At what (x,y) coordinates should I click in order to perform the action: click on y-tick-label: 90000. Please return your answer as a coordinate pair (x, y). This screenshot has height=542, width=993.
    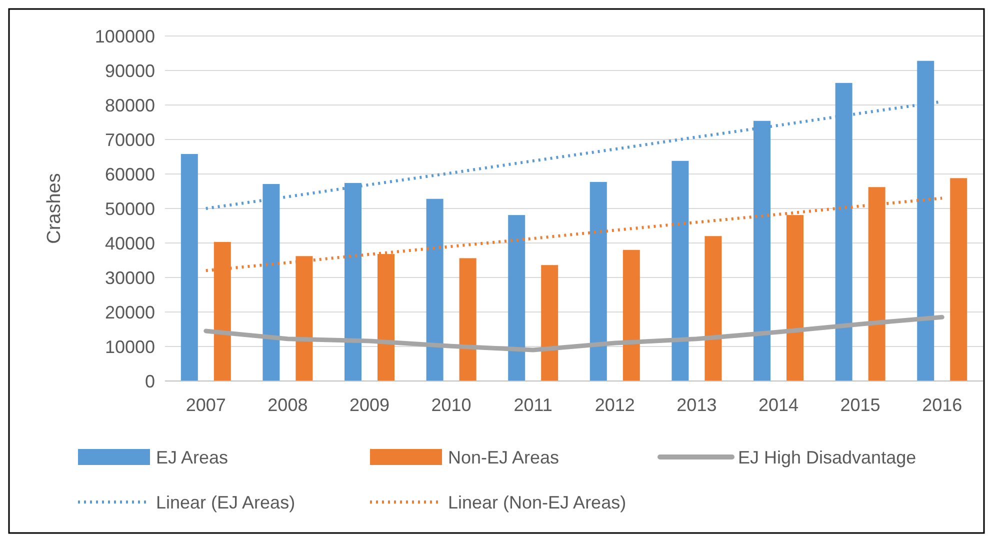
    Looking at the image, I should click on (129, 70).